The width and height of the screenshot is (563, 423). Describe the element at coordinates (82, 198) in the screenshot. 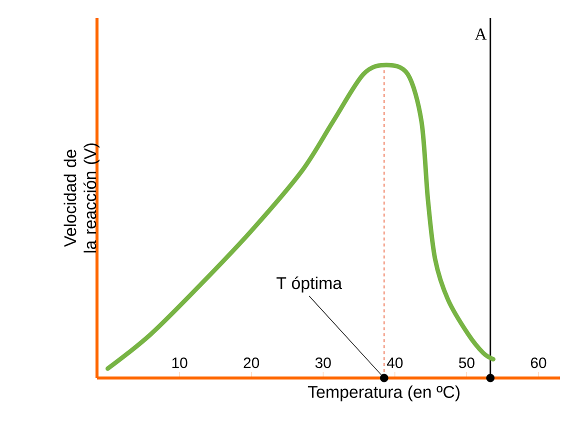

I see `y-axis-title: Velocidad de la reacción (V)` at that location.